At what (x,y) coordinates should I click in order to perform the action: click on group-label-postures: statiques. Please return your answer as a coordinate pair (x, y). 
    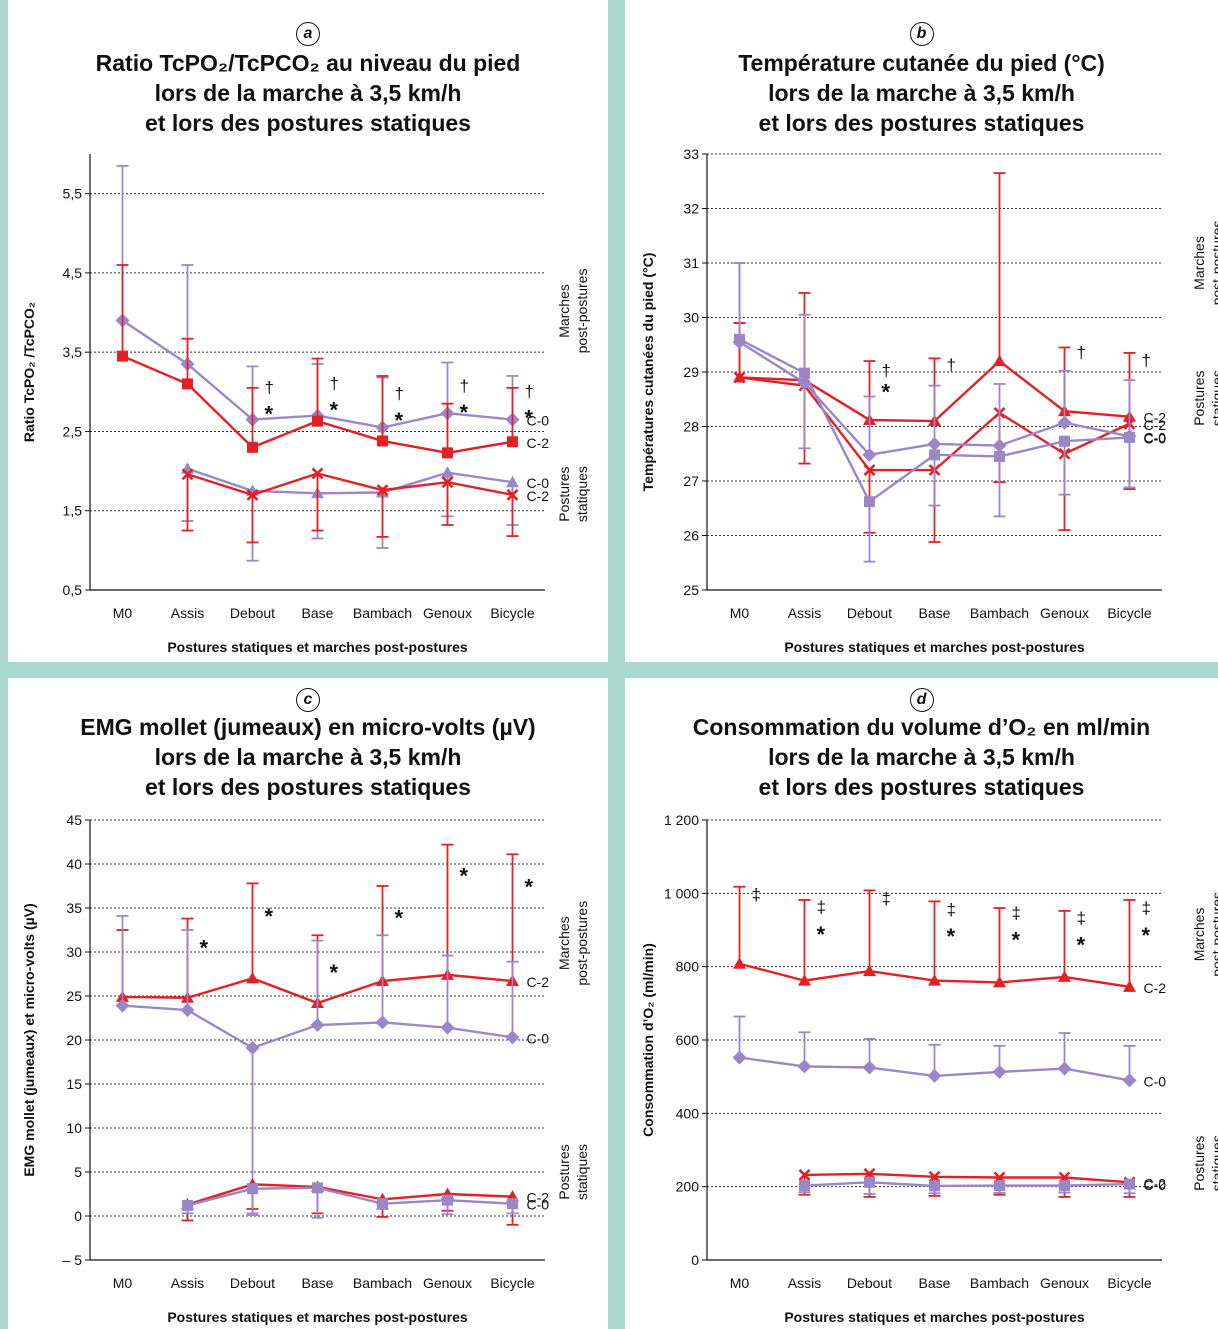
    Looking at the image, I should click on (1213, 398).